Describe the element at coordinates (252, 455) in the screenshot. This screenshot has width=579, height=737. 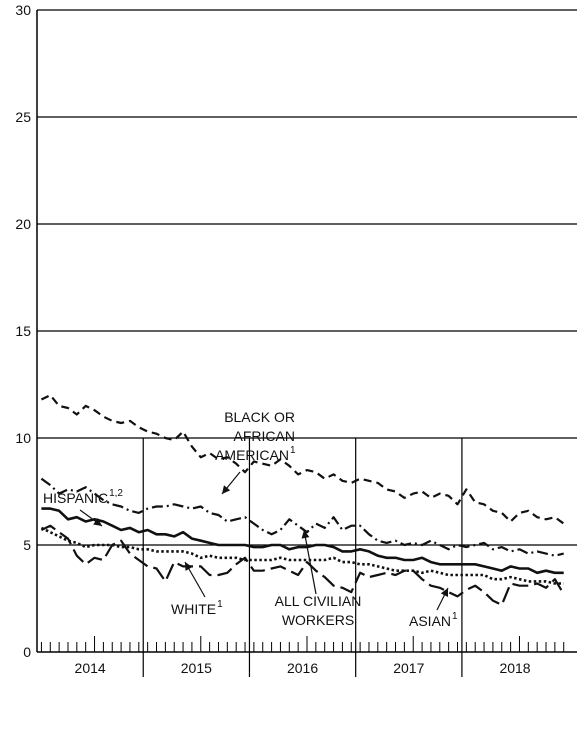
I see `series-label-0: AMERICAN` at that location.